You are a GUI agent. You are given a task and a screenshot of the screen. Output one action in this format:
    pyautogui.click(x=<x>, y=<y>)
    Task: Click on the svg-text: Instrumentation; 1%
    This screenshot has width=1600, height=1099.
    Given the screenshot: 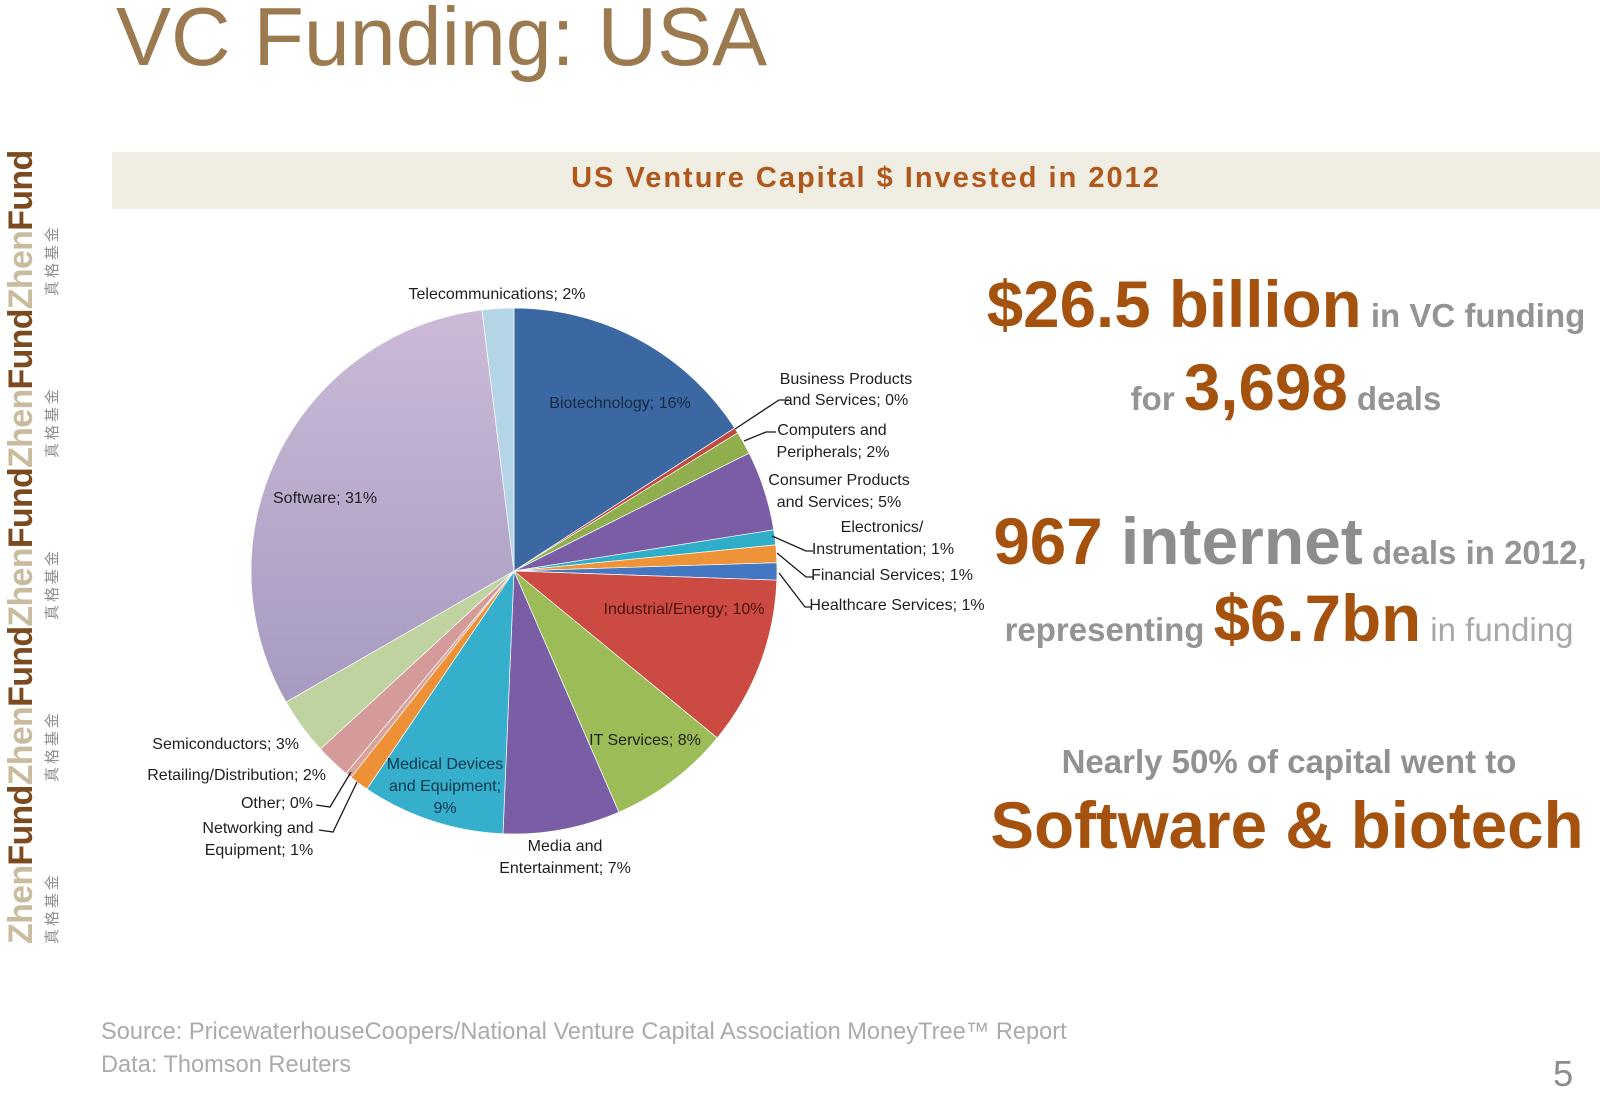 What is the action you would take?
    pyautogui.click(x=883, y=549)
    